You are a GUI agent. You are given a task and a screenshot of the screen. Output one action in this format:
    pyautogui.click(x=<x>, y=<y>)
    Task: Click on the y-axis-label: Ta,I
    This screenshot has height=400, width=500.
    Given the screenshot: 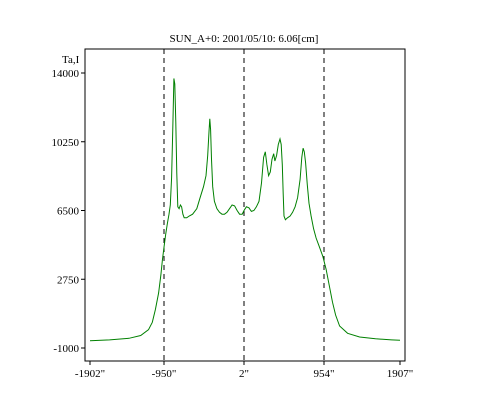 What is the action you would take?
    pyautogui.click(x=71, y=60)
    